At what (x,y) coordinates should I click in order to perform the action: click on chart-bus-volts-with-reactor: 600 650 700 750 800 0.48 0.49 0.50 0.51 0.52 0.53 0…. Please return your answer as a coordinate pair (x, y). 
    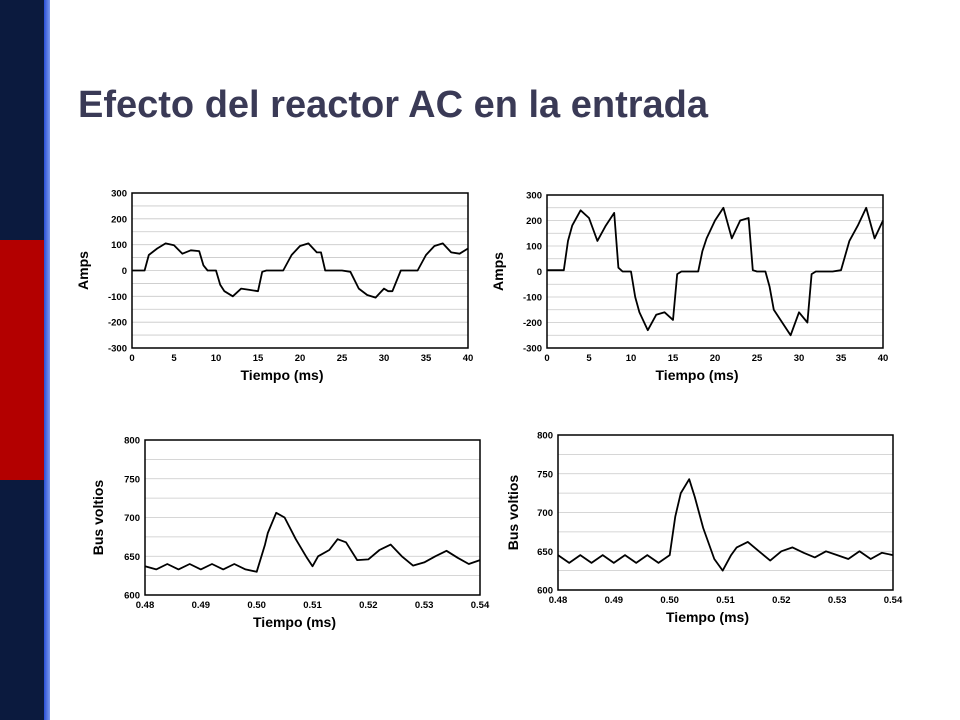
    Looking at the image, I should click on (290, 533).